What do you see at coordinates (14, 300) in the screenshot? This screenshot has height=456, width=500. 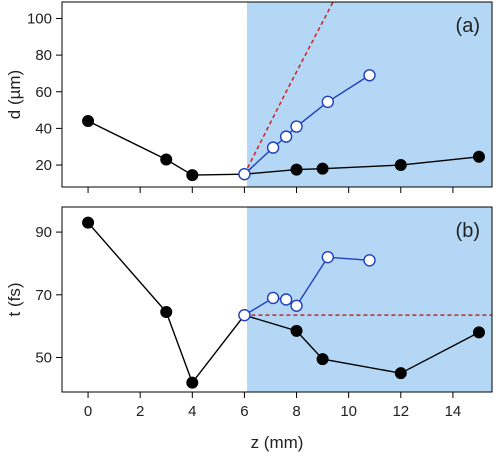 I see `y-axis-title: t (fs)` at bounding box center [14, 300].